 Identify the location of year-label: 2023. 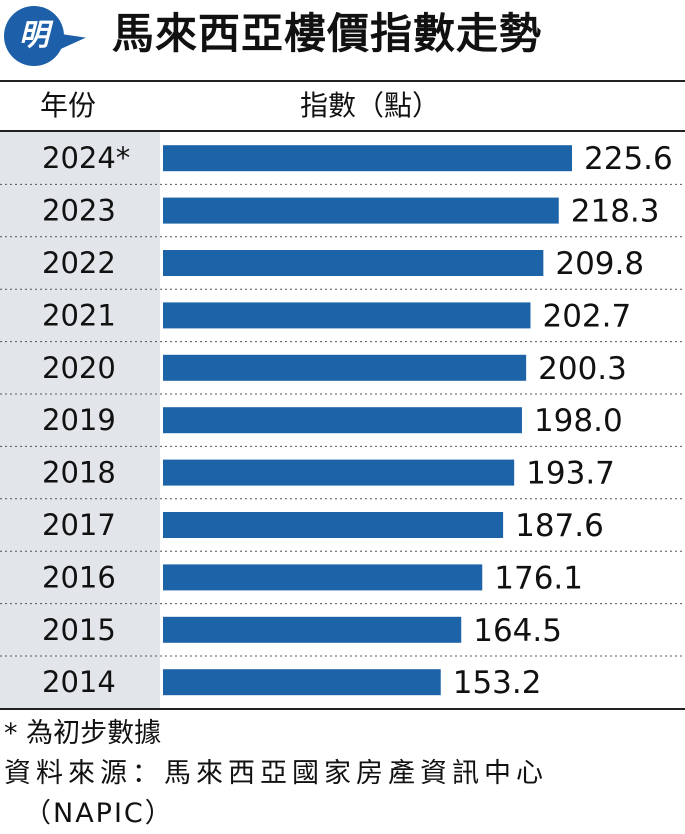
(79, 211).